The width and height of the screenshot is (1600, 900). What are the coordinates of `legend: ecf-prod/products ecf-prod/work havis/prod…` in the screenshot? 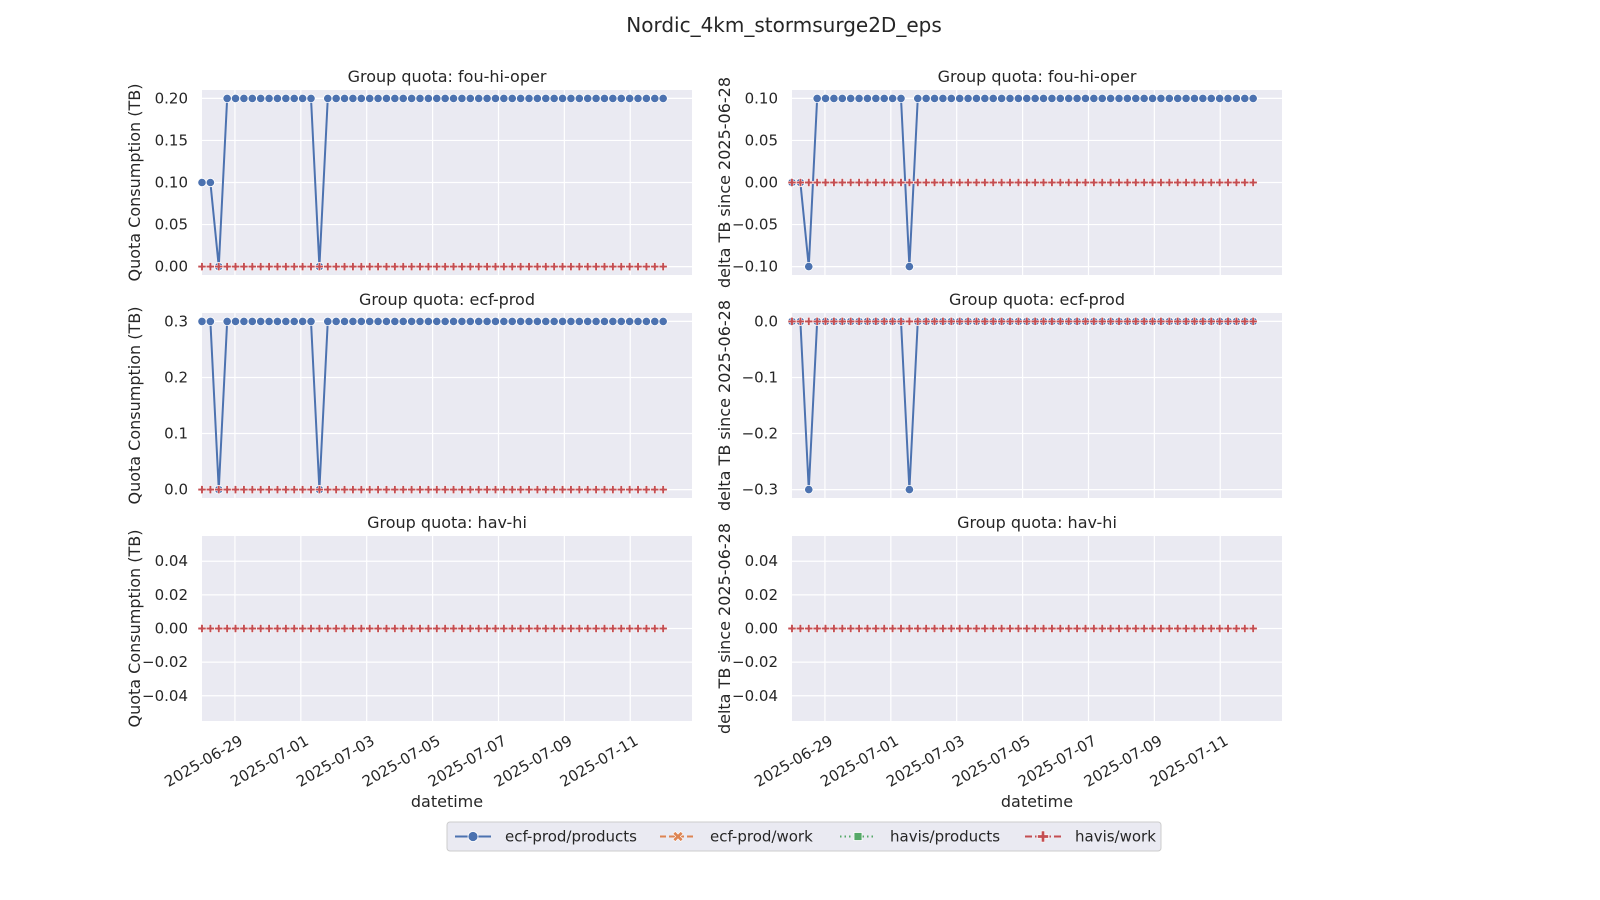 It's located at (804, 836).